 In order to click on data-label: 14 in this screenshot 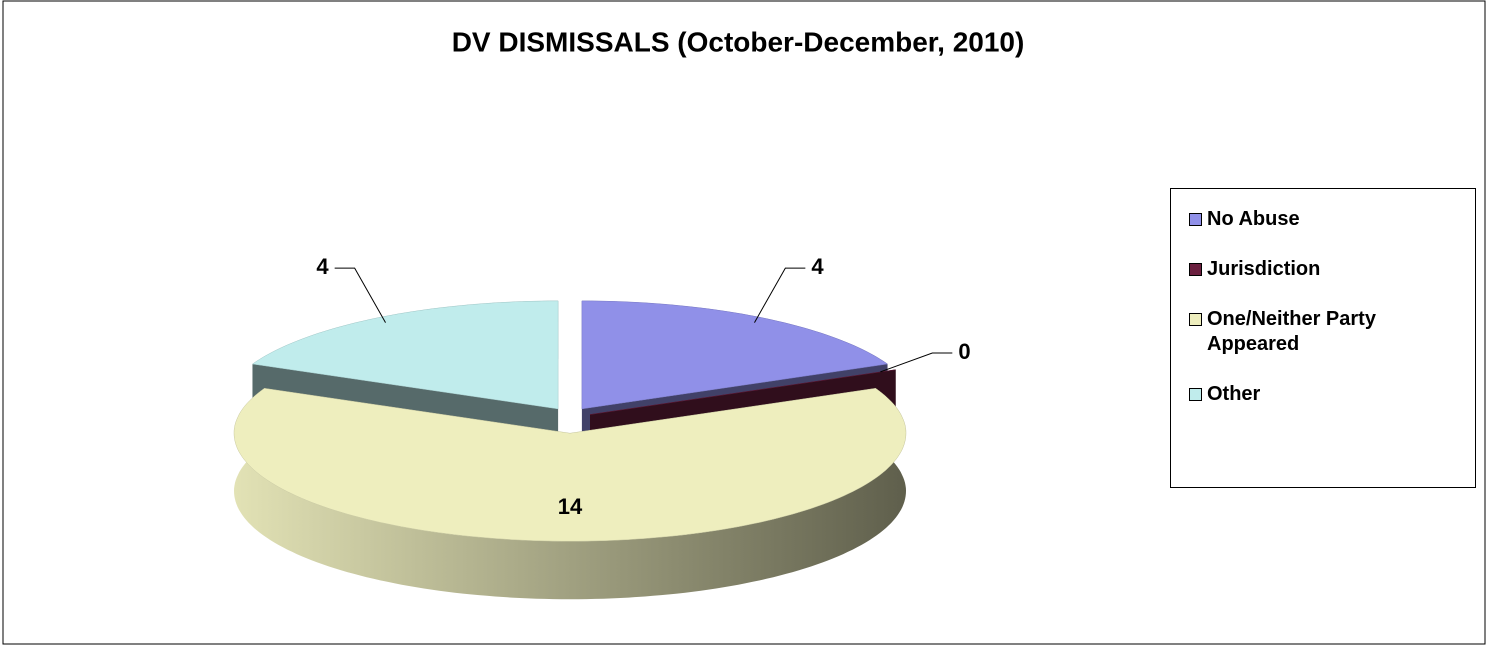, I will do `click(570, 506)`.